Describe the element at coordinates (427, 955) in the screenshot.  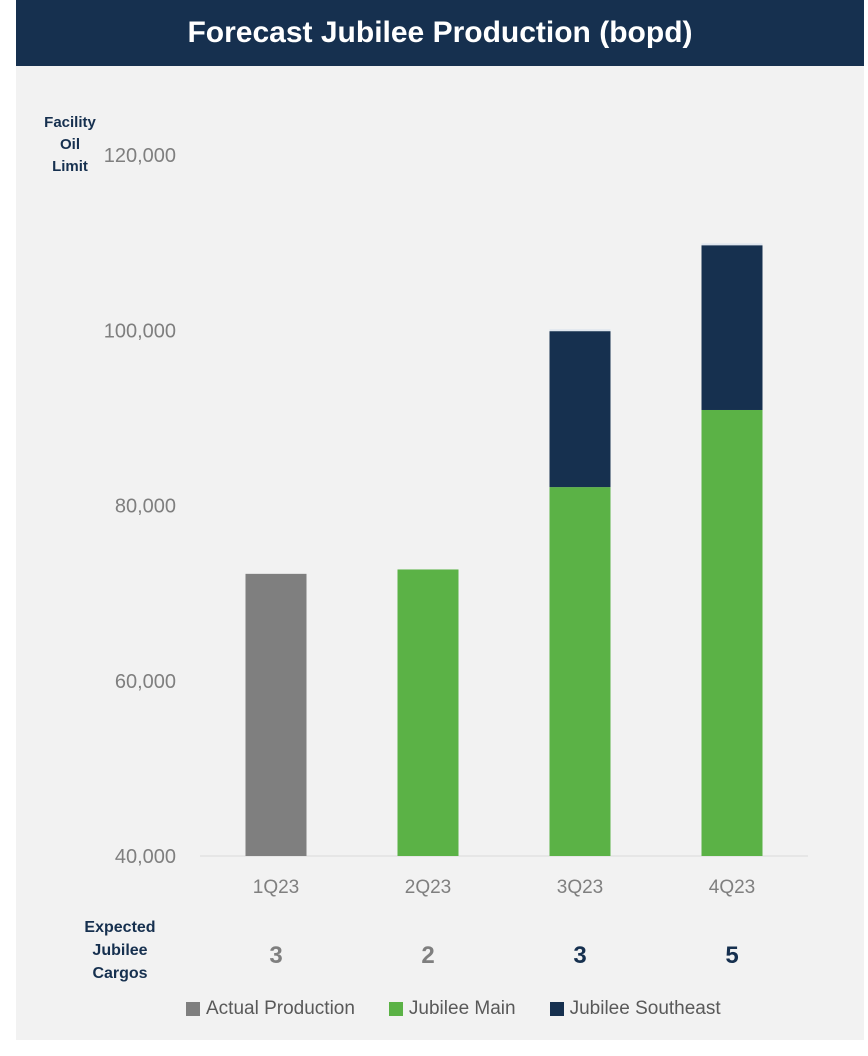
I see `cargo-value-2q23: 2` at that location.